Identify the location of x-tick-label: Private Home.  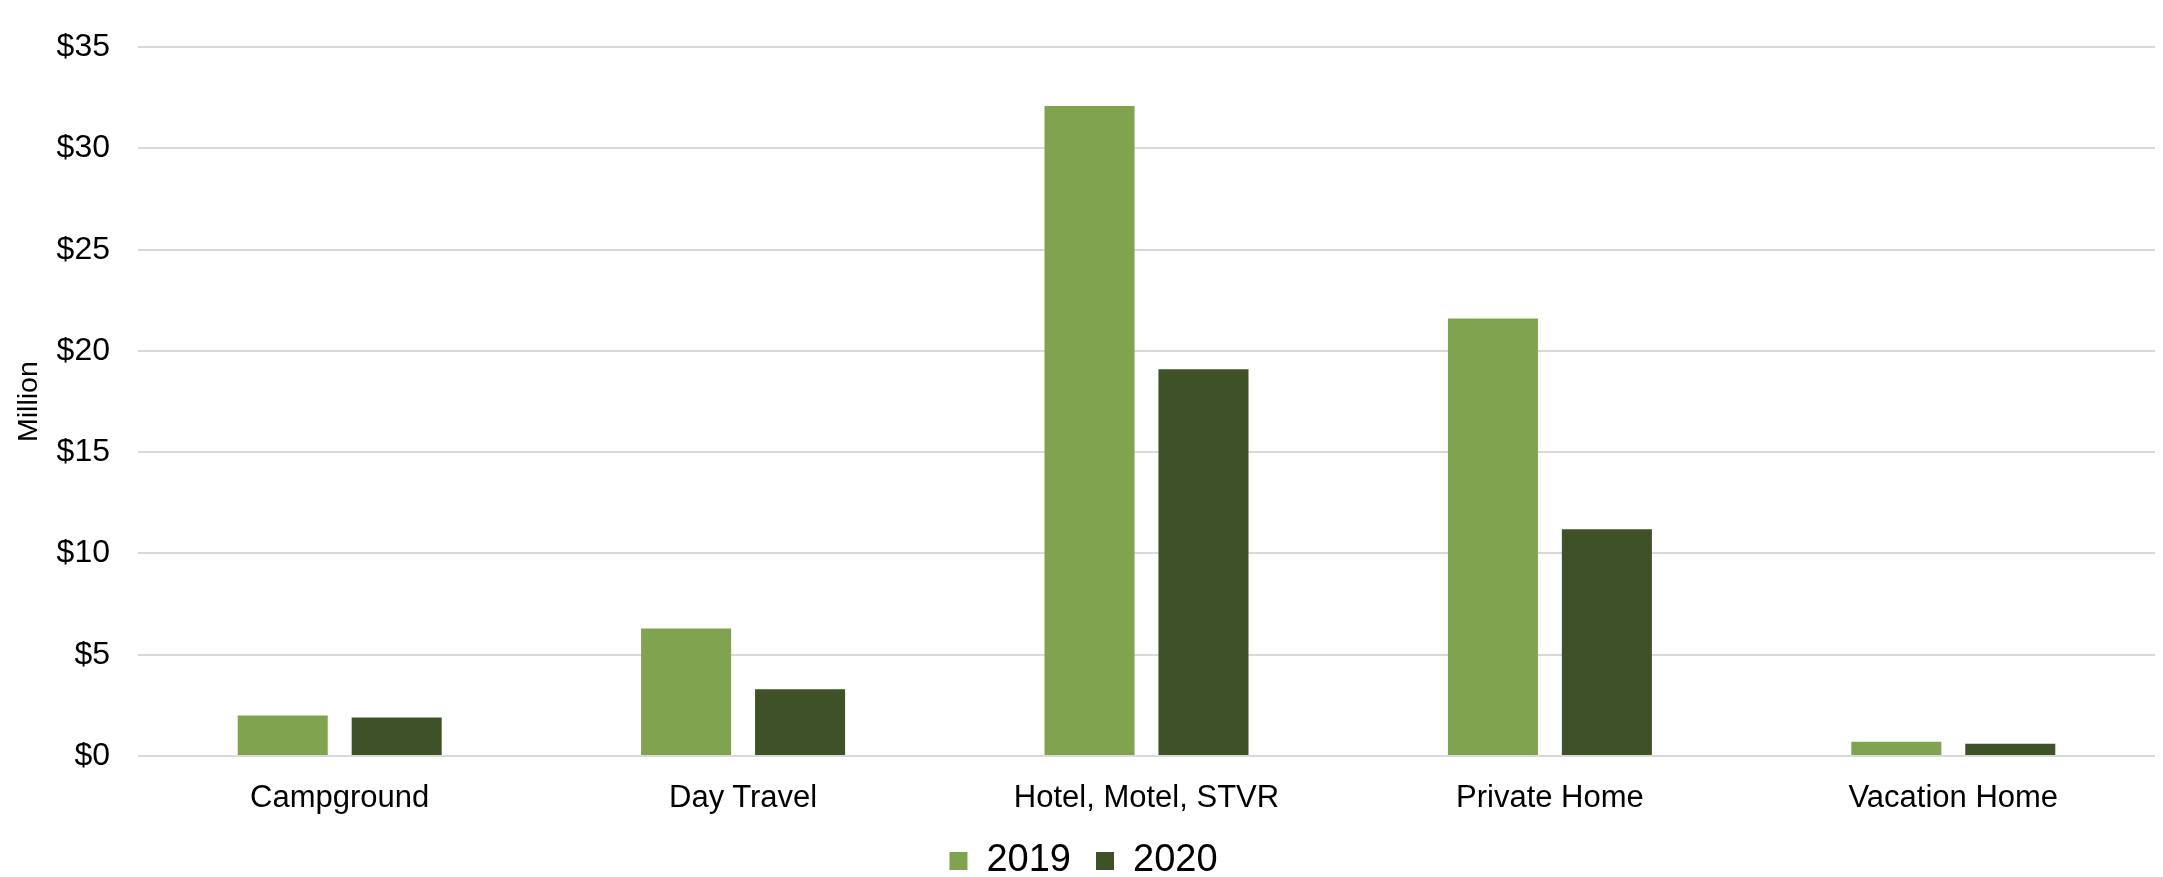
(1550, 797).